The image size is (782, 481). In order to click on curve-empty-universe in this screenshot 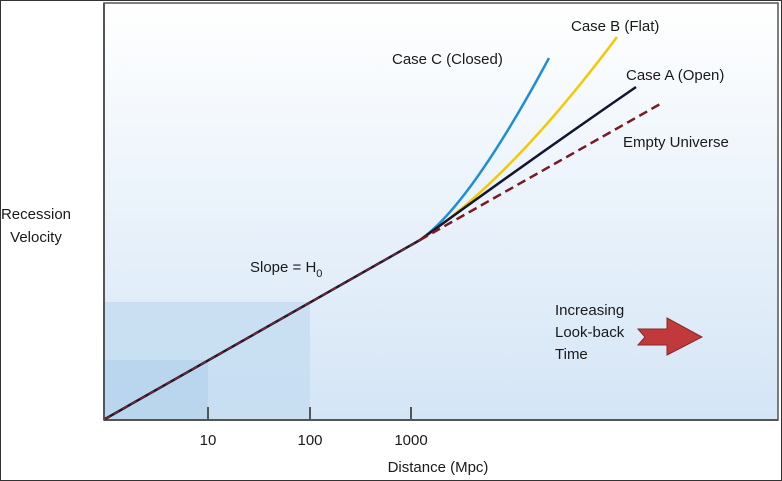, I will do `click(541, 171)`.